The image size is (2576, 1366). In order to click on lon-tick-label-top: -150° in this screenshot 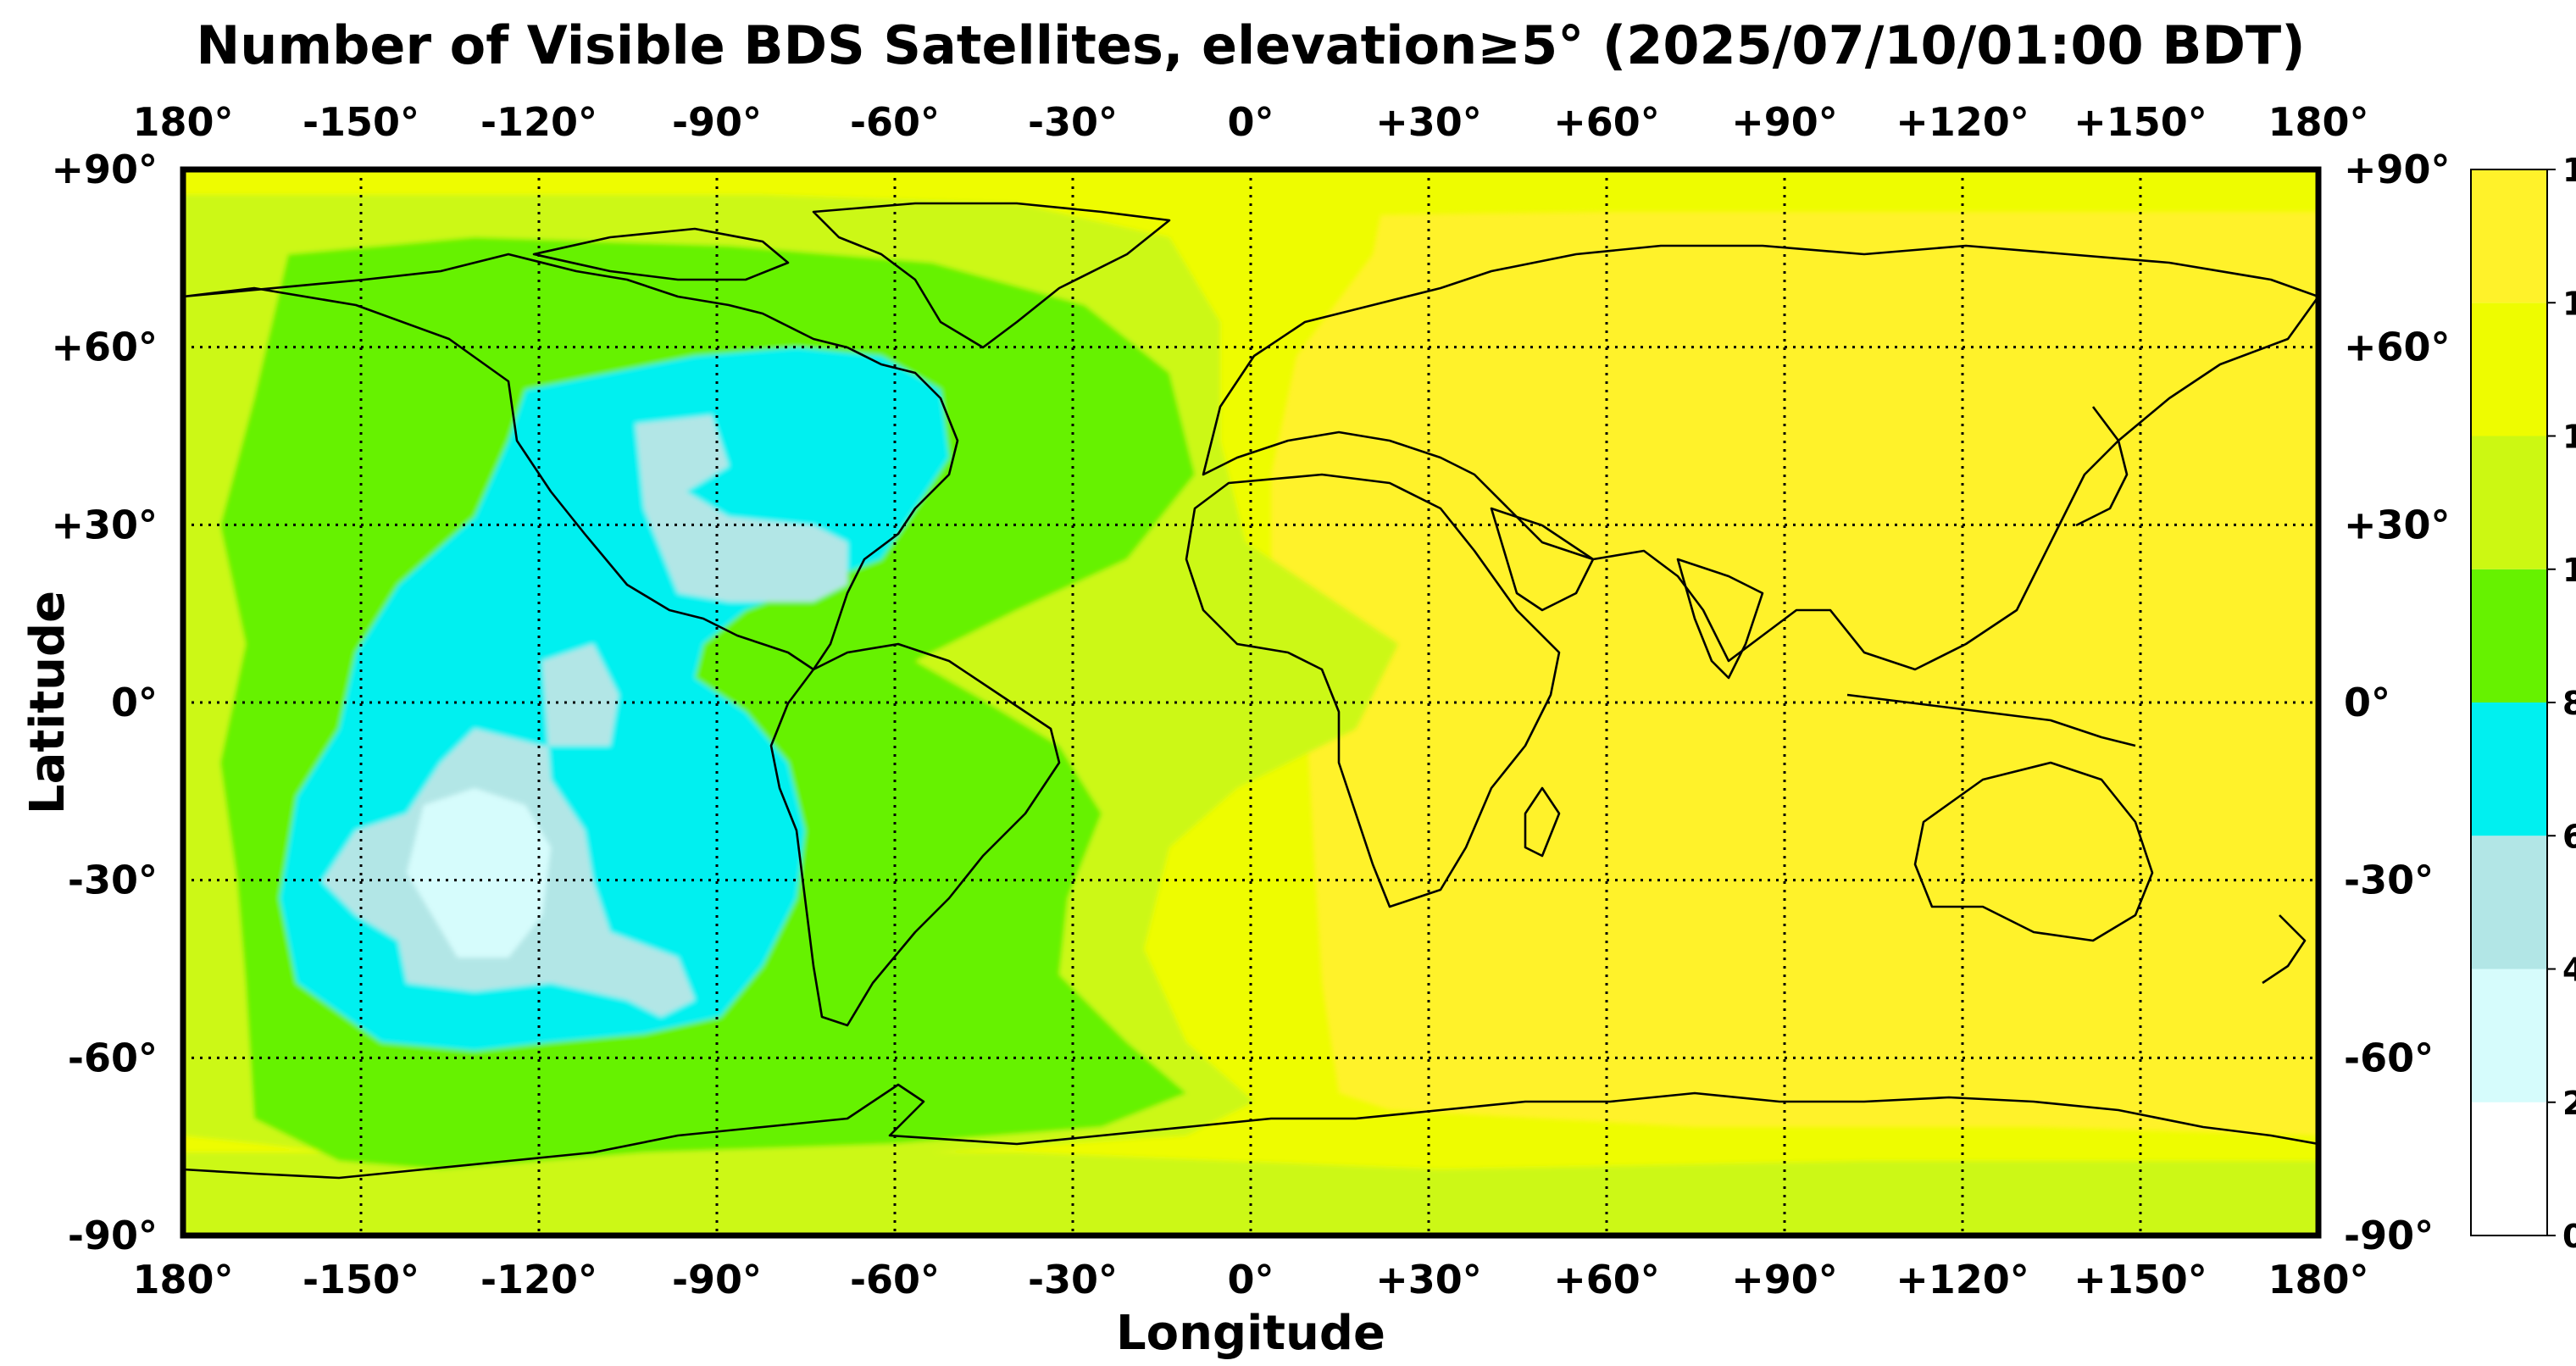, I will do `click(361, 122)`.